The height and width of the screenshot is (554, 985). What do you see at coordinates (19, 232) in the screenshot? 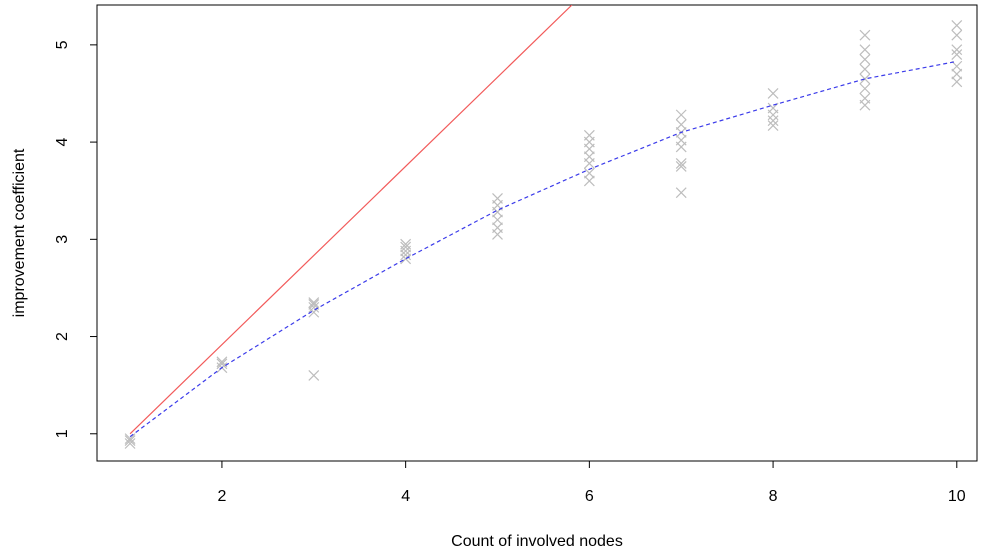
I see `y-axis-label: improvement coefficient` at bounding box center [19, 232].